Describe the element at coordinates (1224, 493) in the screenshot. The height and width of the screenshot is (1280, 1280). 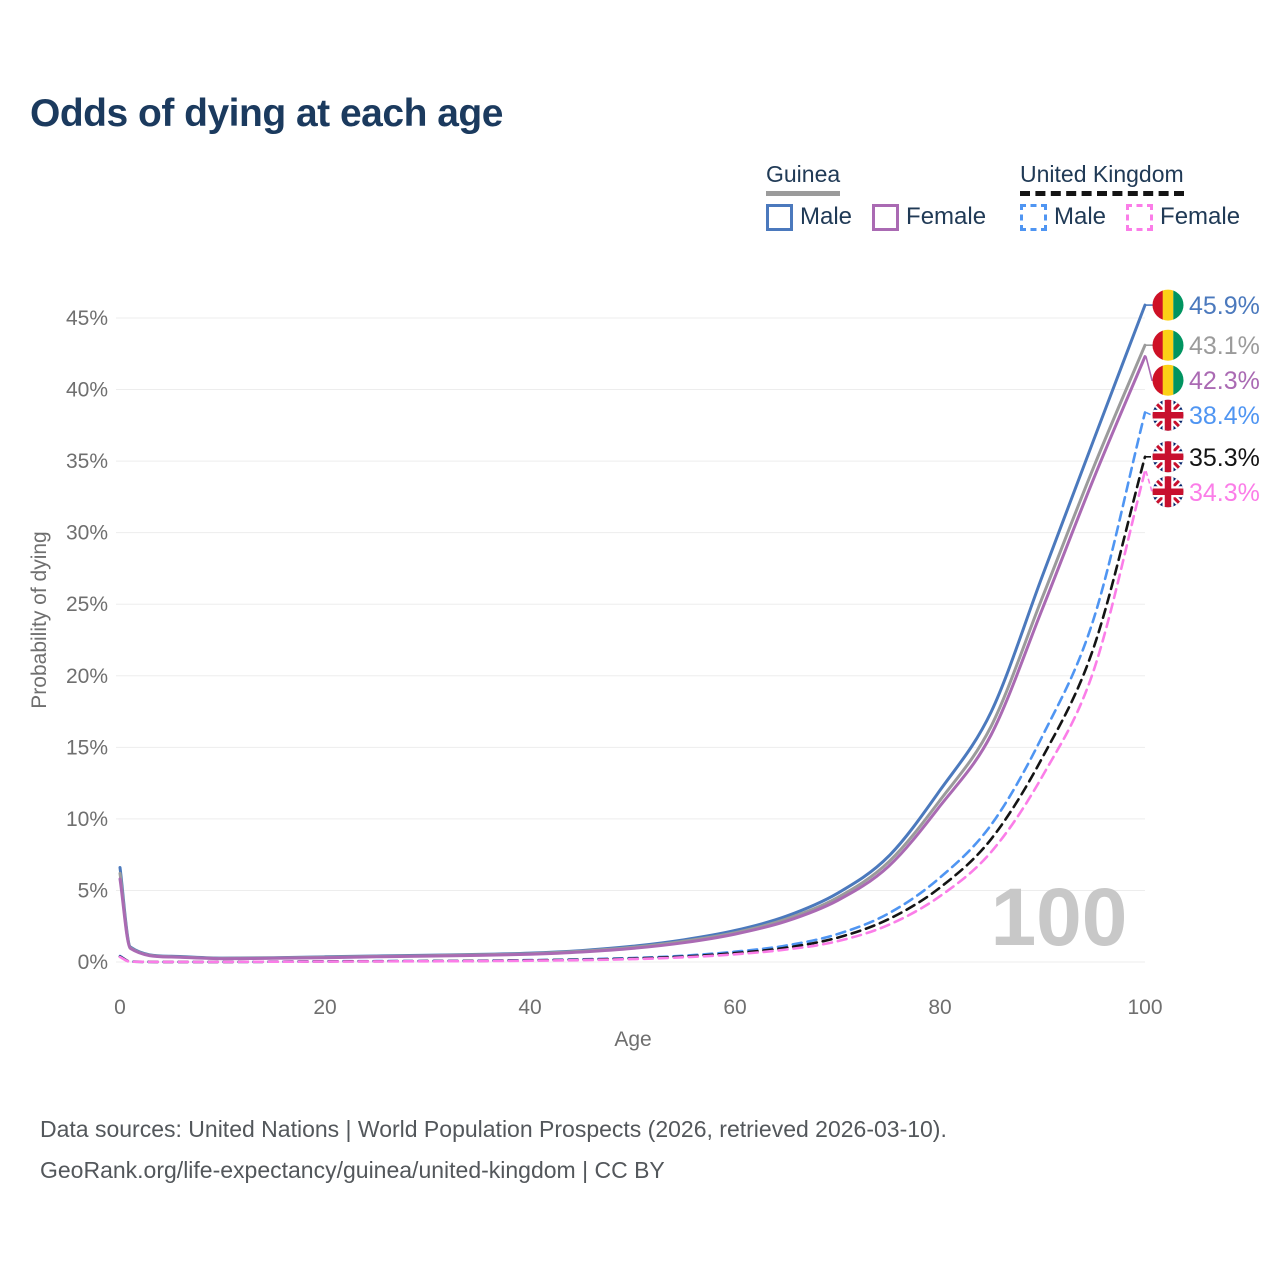
I see `end-value-label-uk-female: 34.3%` at that location.